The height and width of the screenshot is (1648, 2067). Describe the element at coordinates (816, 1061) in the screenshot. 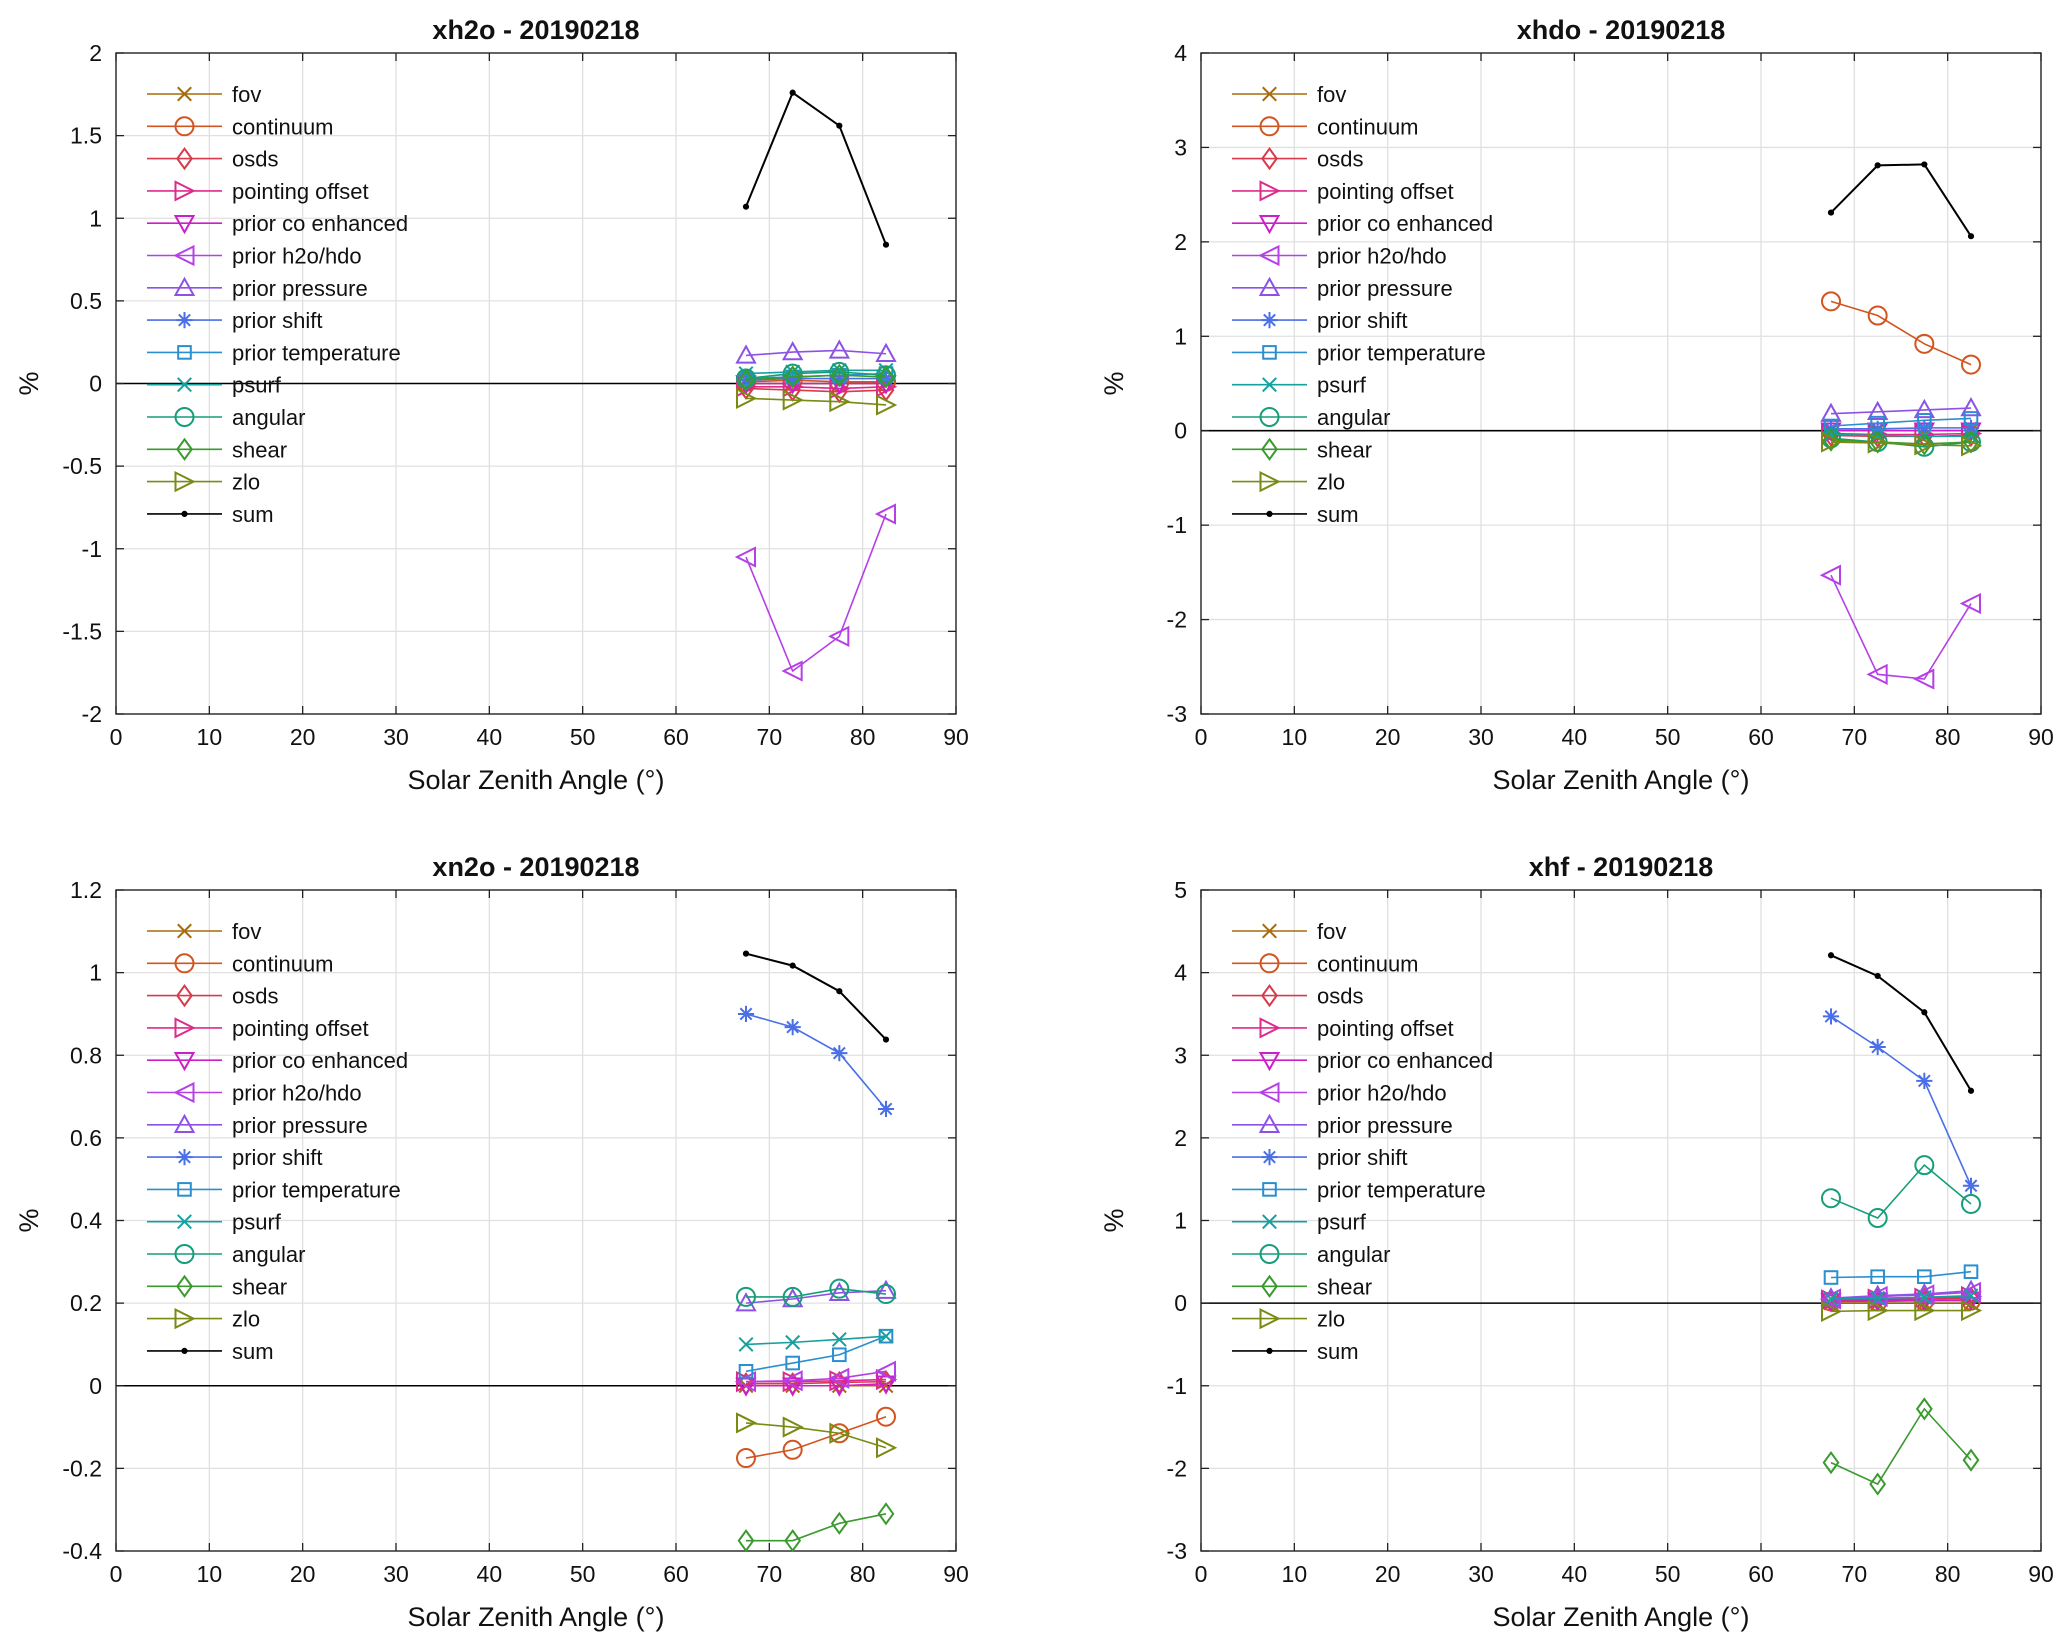

I see `series-prior-shift` at that location.